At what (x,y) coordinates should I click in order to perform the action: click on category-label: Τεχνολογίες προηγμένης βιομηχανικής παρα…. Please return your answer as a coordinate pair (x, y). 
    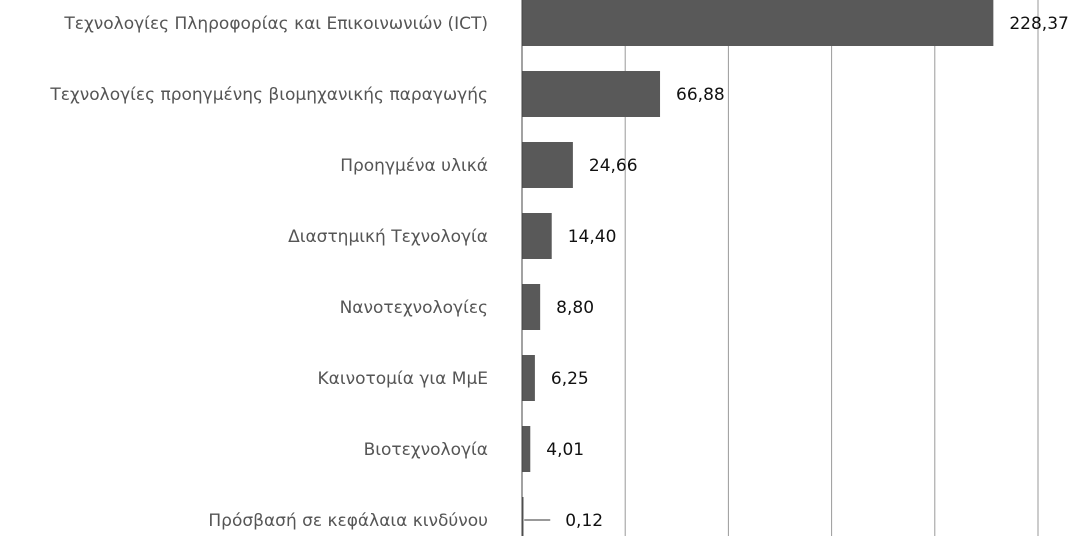
    Looking at the image, I should click on (268, 95).